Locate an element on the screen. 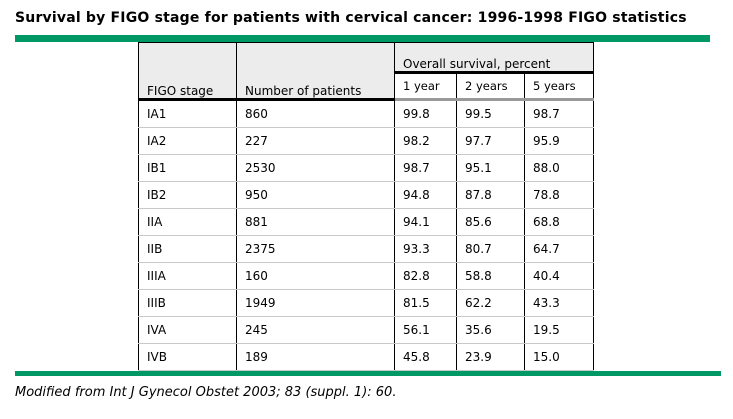 The image size is (733, 419). cell-patients: 245 is located at coordinates (315, 330).